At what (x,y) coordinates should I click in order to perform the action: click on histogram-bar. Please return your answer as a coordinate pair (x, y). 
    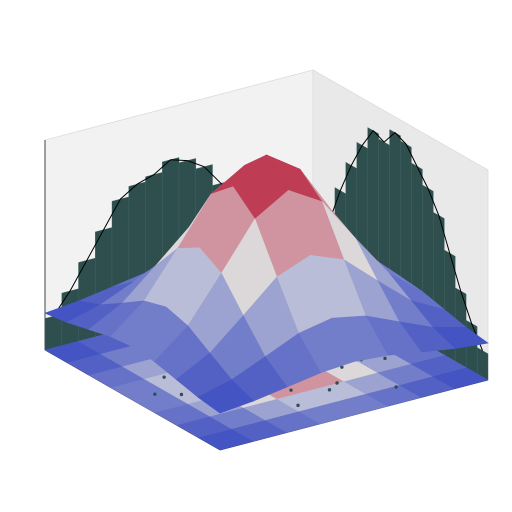
    Looking at the image, I should click on (53, 332).